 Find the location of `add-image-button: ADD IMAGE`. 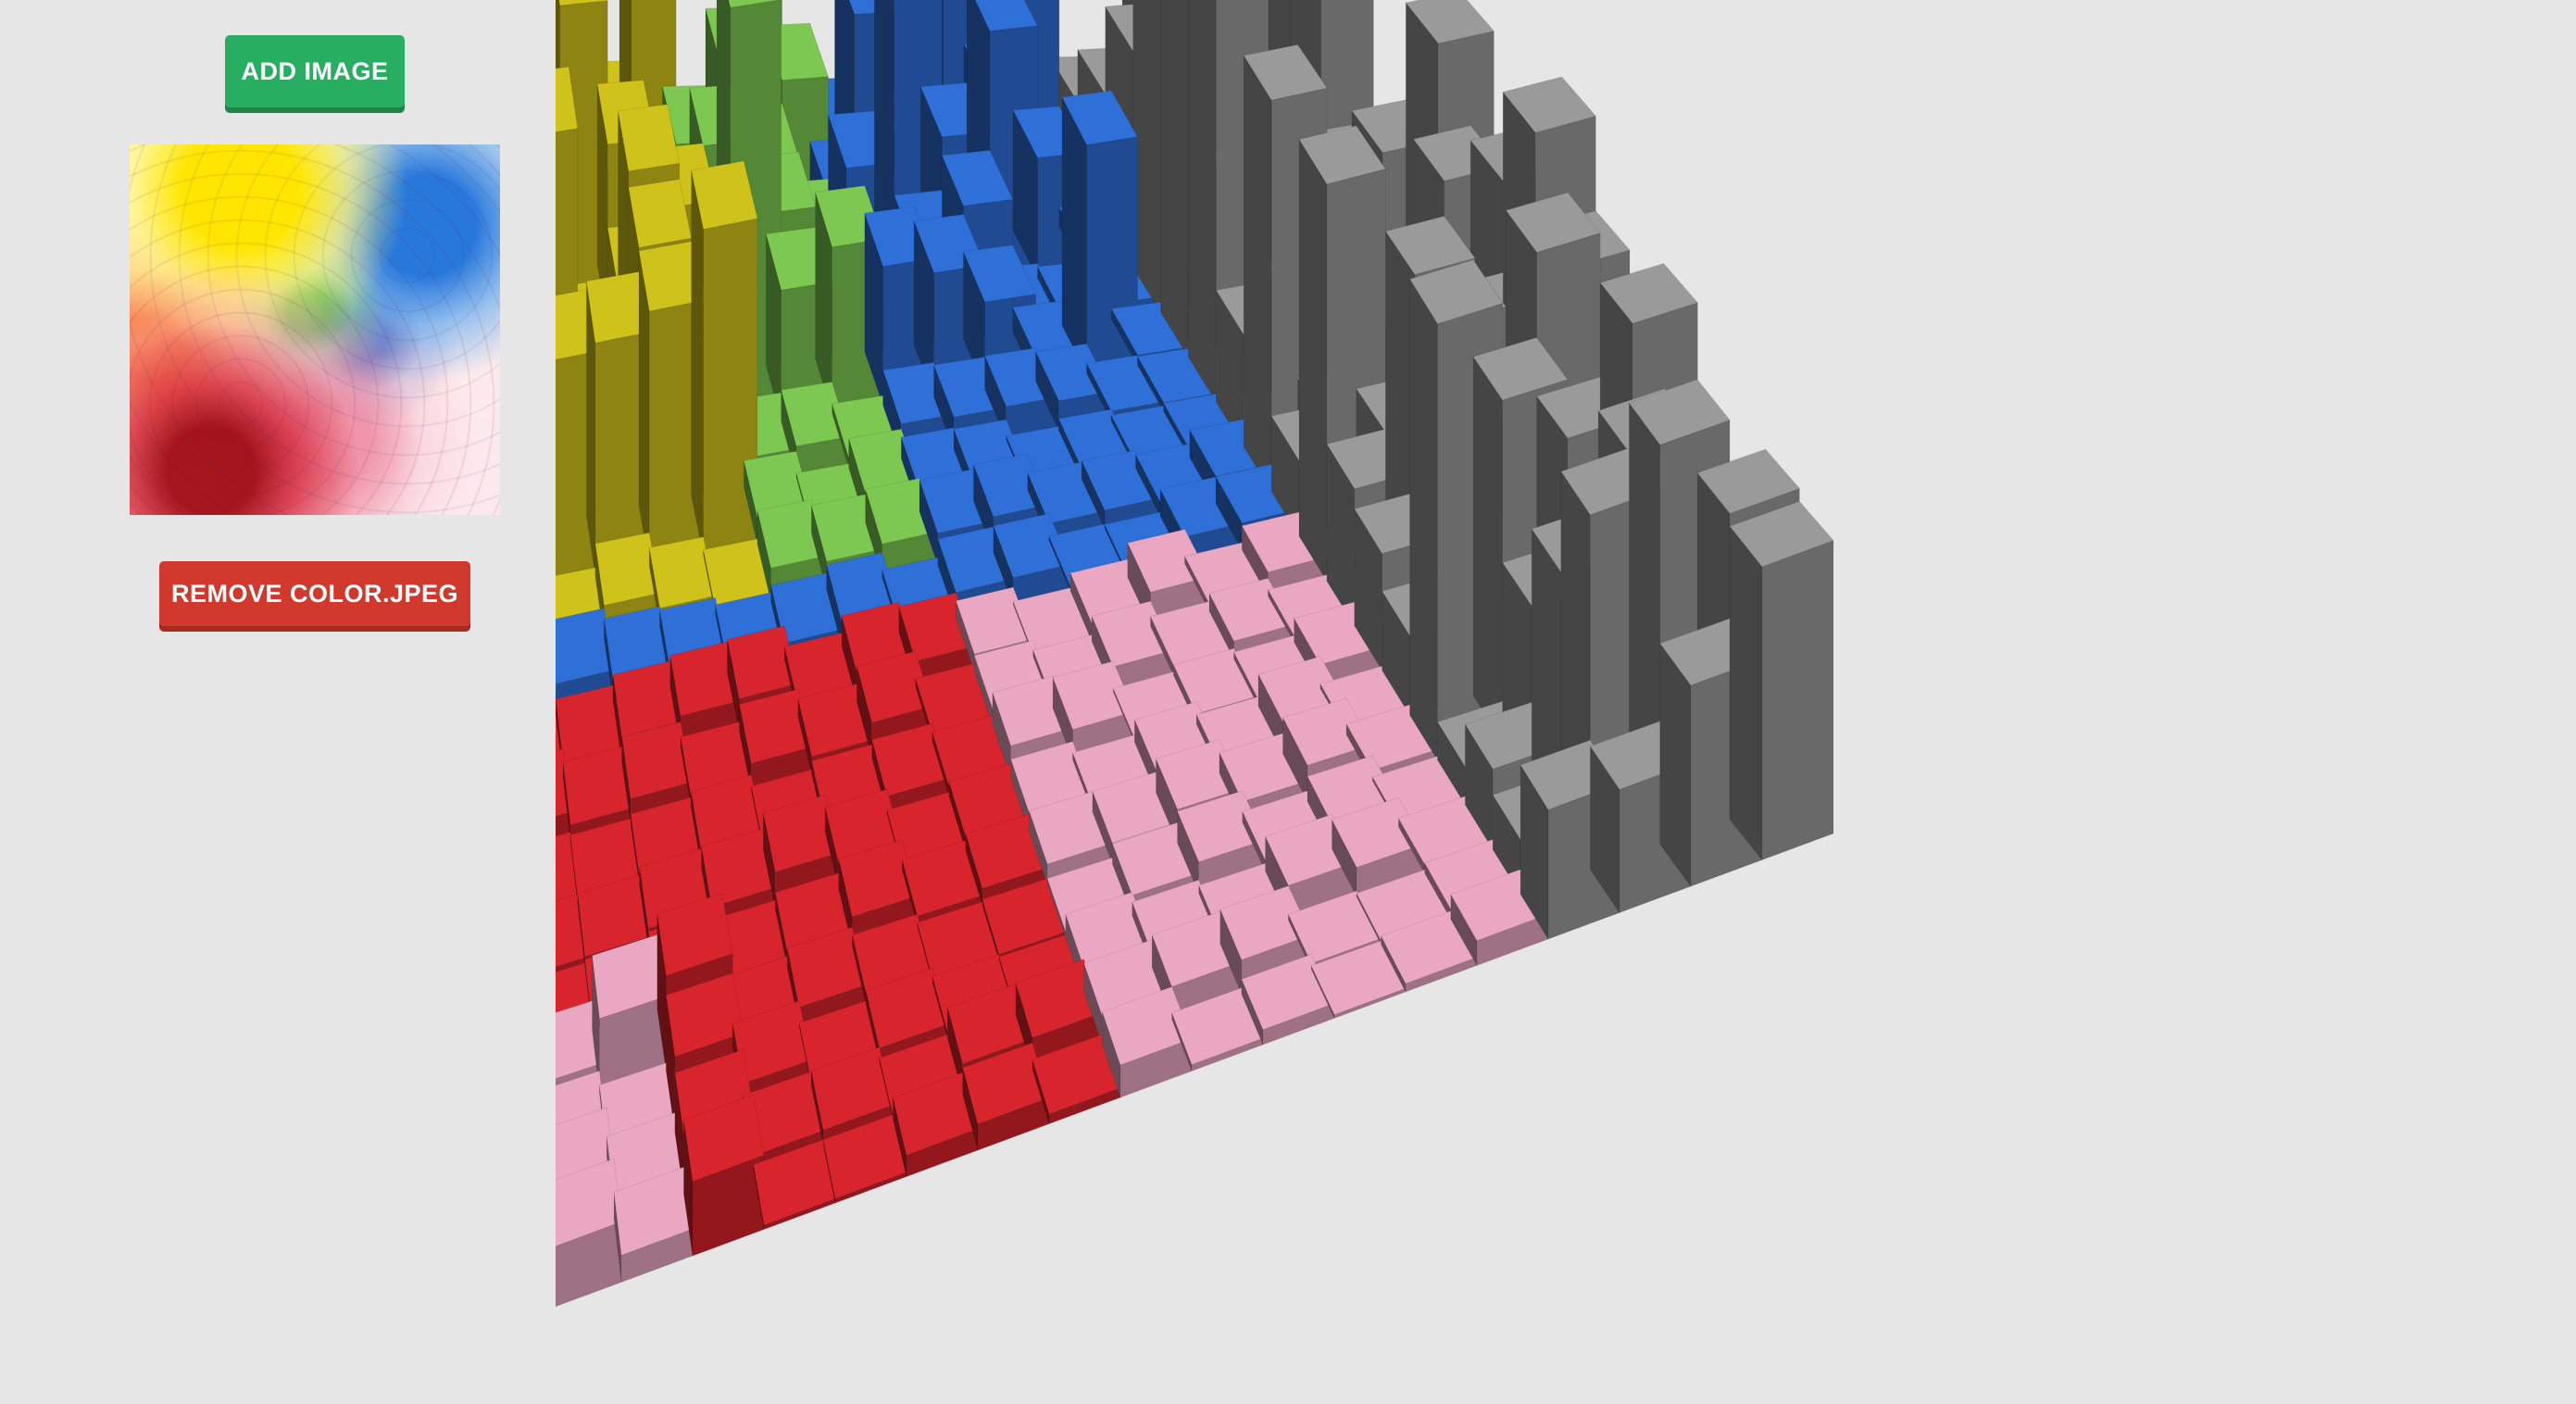

add-image-button: ADD IMAGE is located at coordinates (315, 71).